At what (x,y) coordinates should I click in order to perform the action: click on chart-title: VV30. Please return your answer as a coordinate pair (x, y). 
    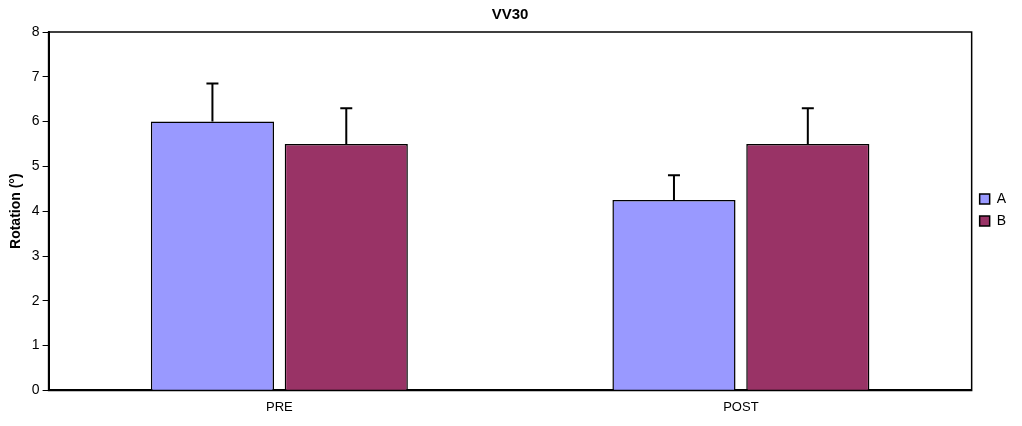
    Looking at the image, I should click on (510, 14).